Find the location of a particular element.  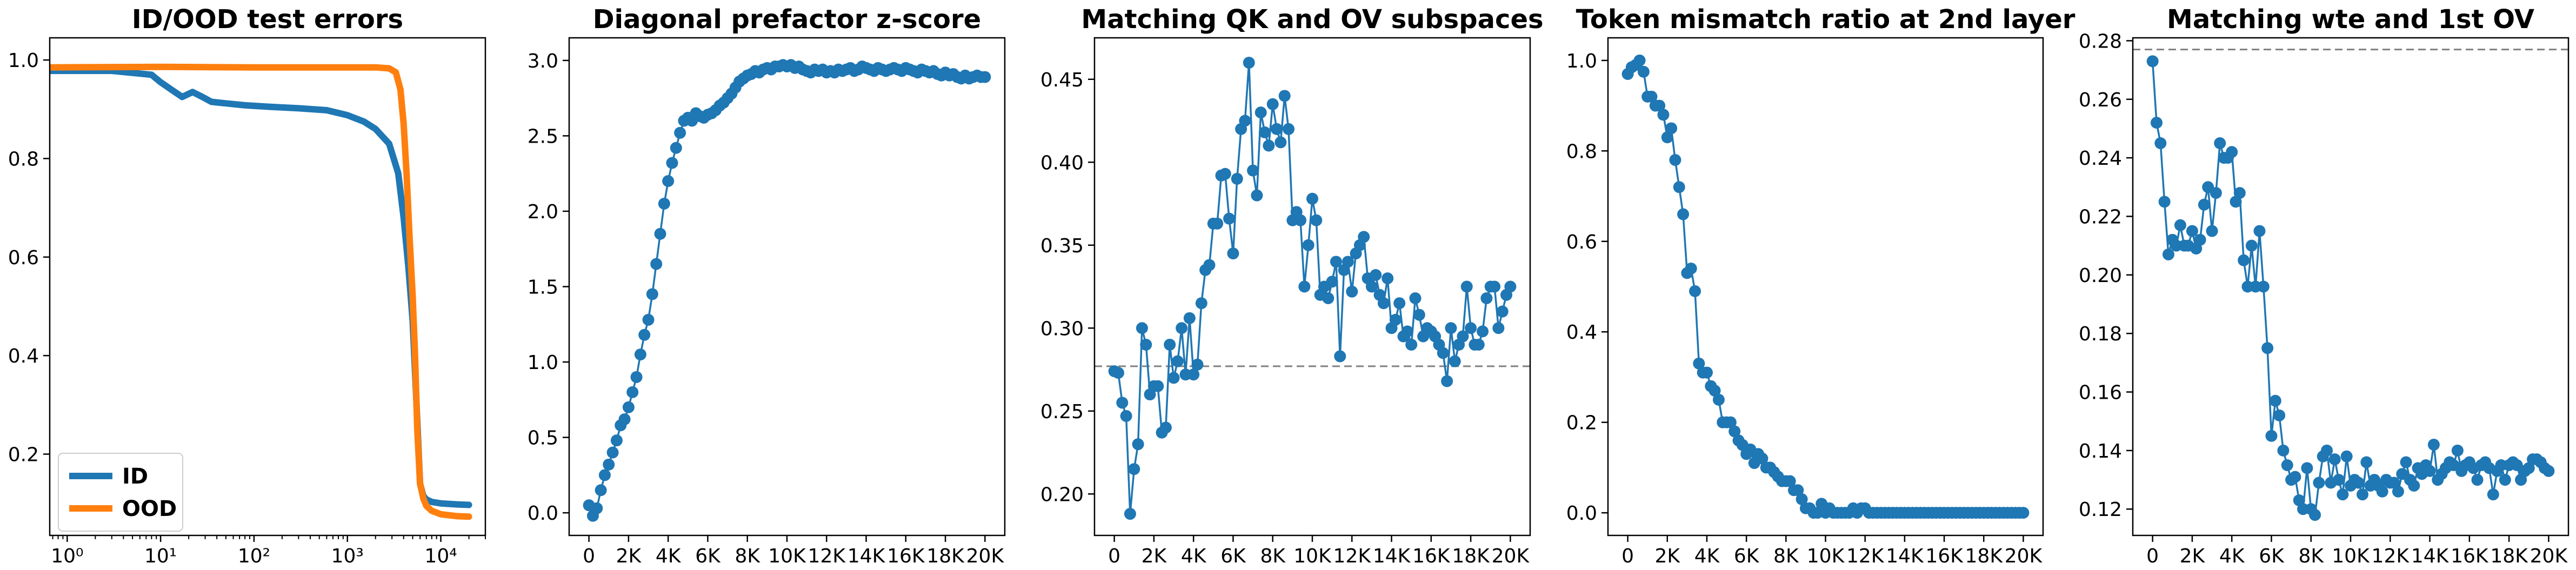

x-tick-label: 18K is located at coordinates (1471, 556).